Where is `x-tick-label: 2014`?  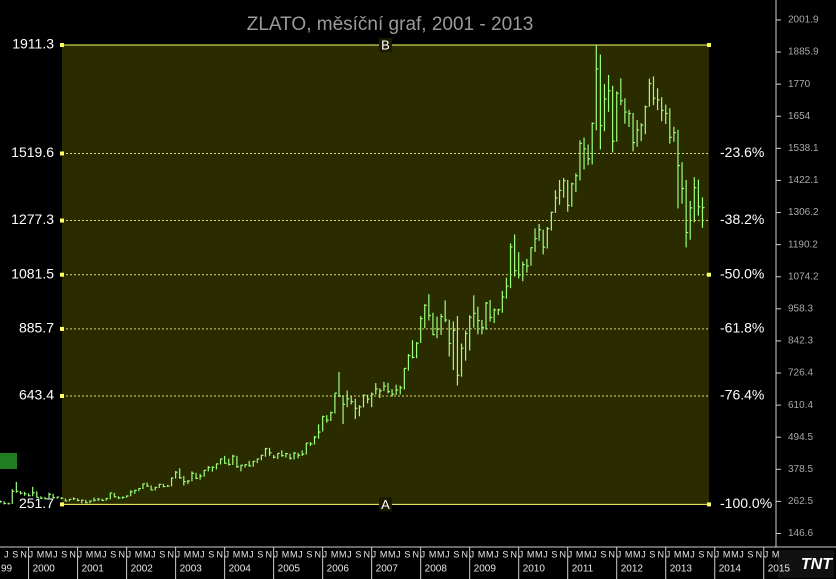
x-tick-label: 2014 is located at coordinates (730, 569).